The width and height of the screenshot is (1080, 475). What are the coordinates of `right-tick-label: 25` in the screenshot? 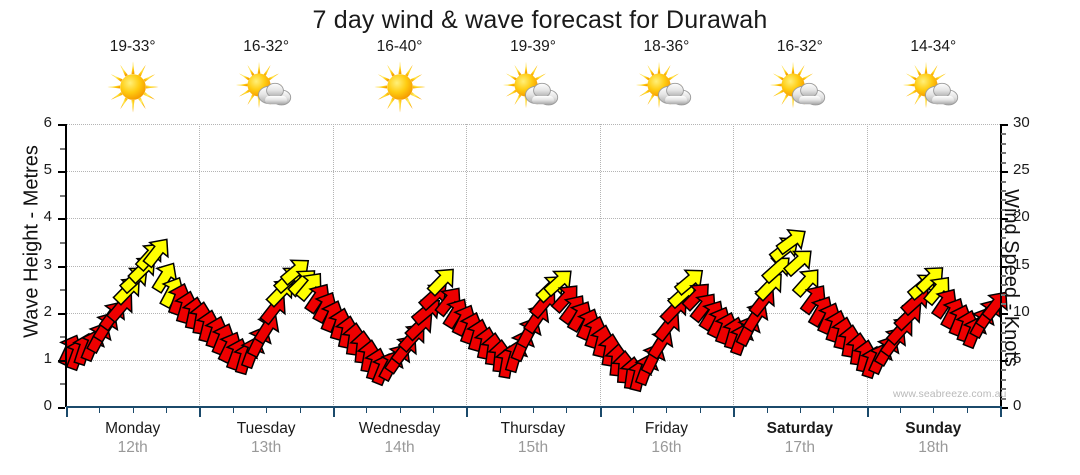 It's located at (1021, 170).